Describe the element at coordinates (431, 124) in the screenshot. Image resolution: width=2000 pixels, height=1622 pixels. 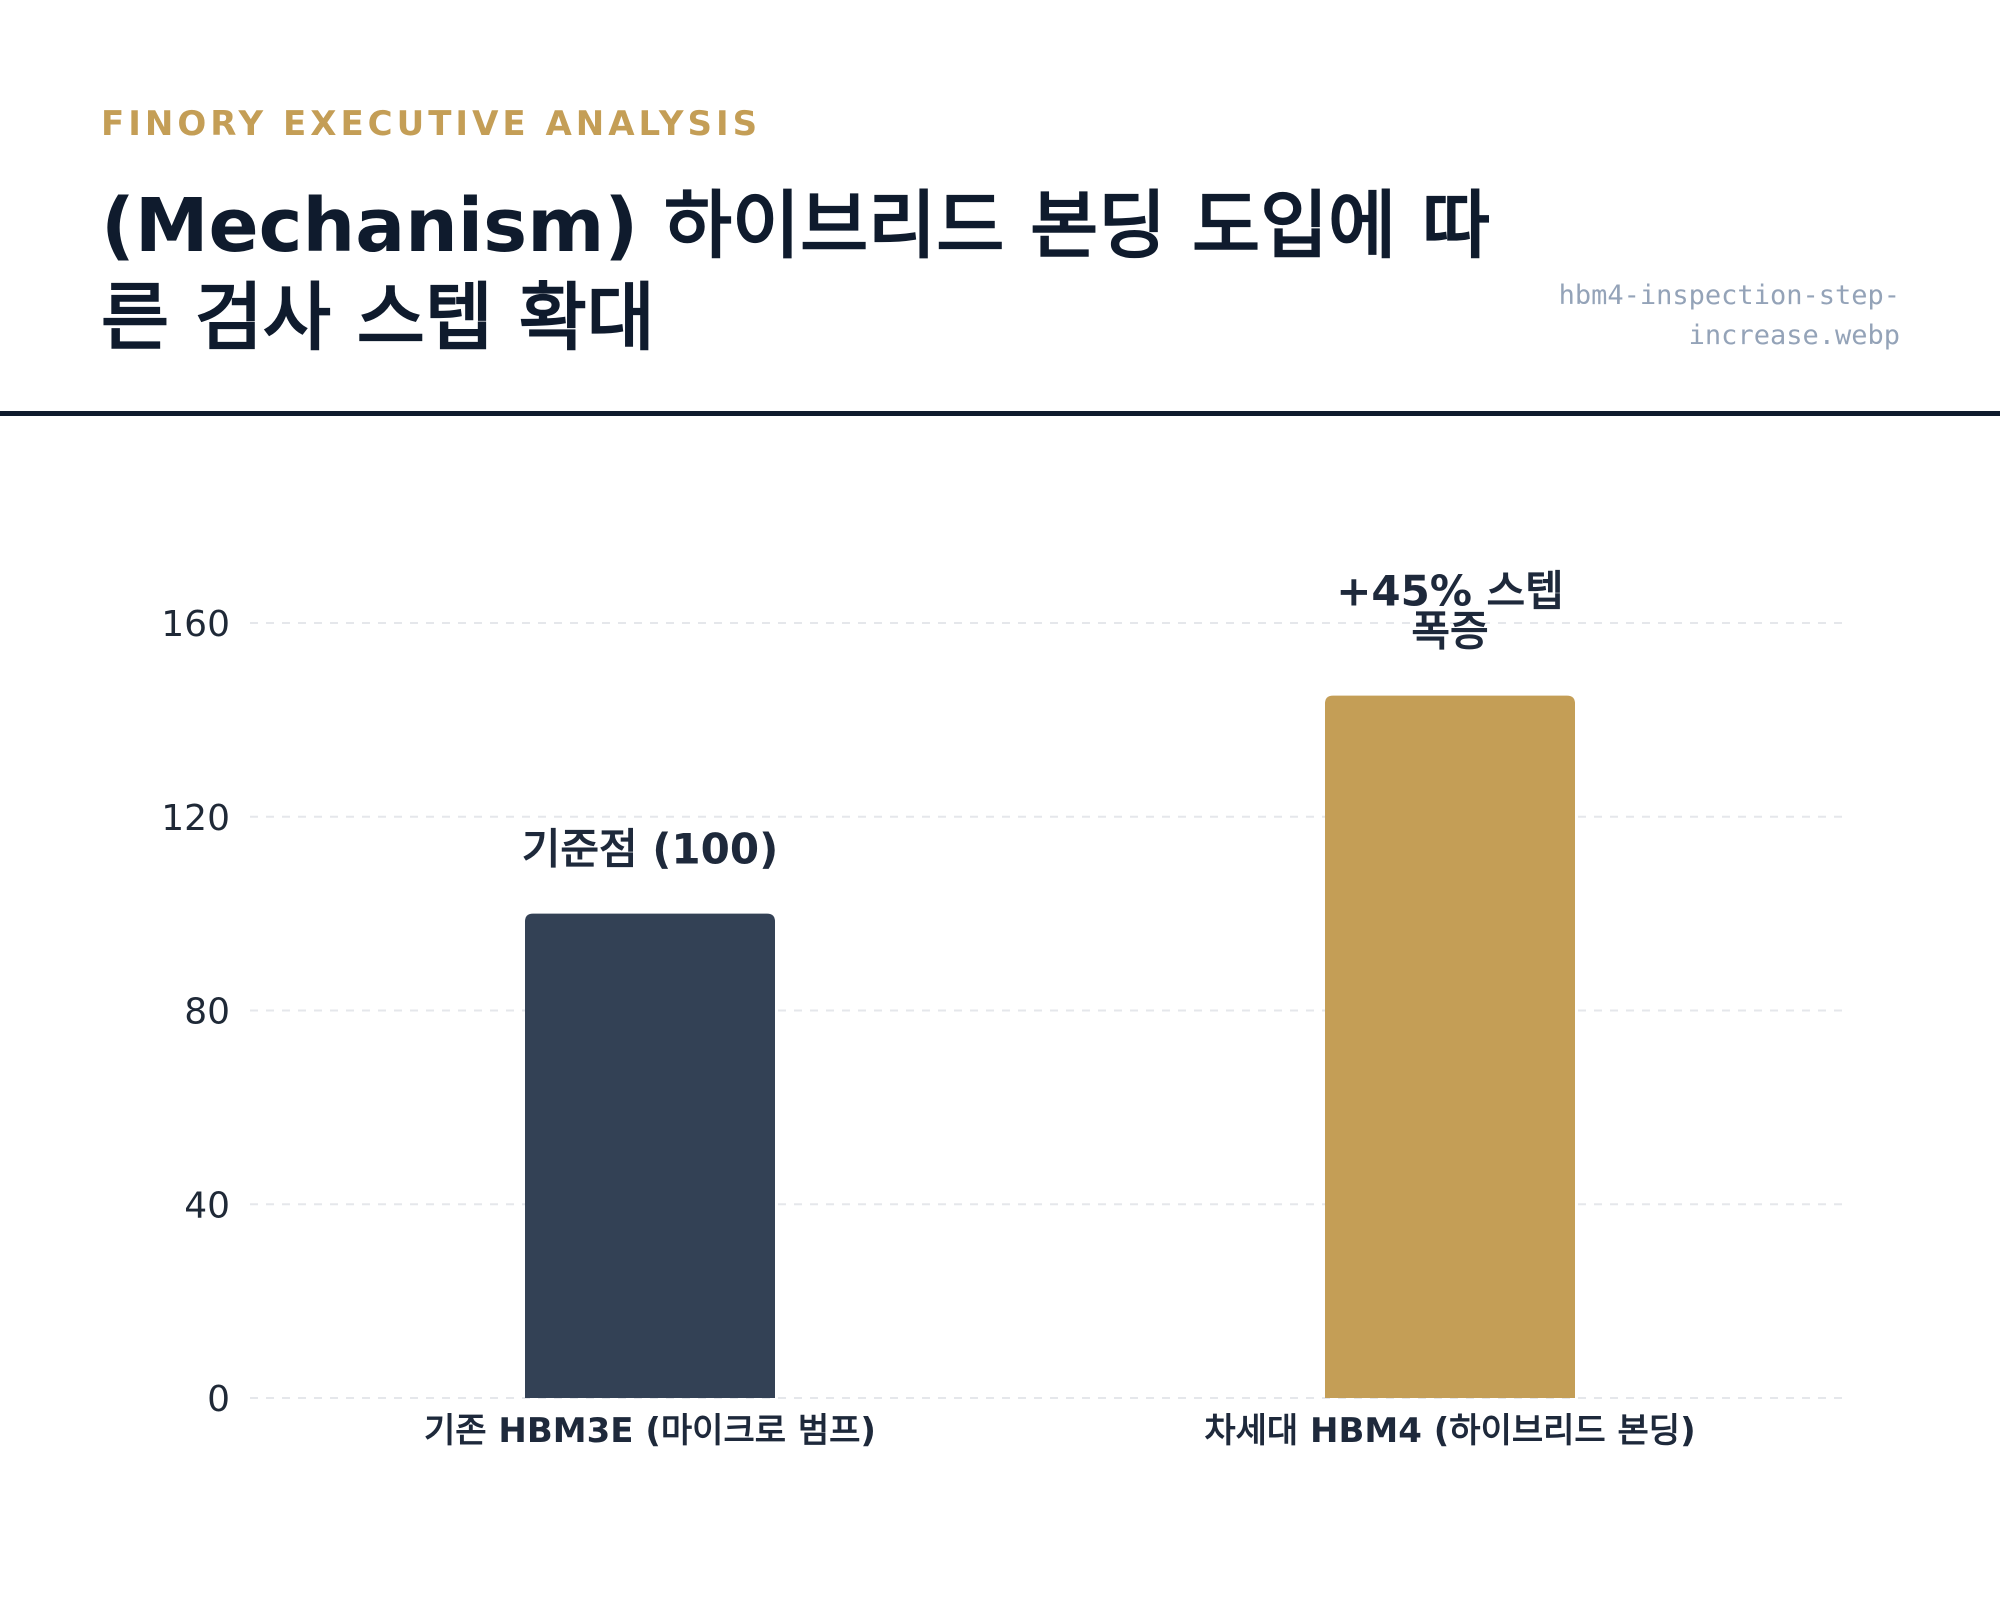
I see `eyebrow-label: FINORY EXECUTIVE ANALYSIS` at that location.